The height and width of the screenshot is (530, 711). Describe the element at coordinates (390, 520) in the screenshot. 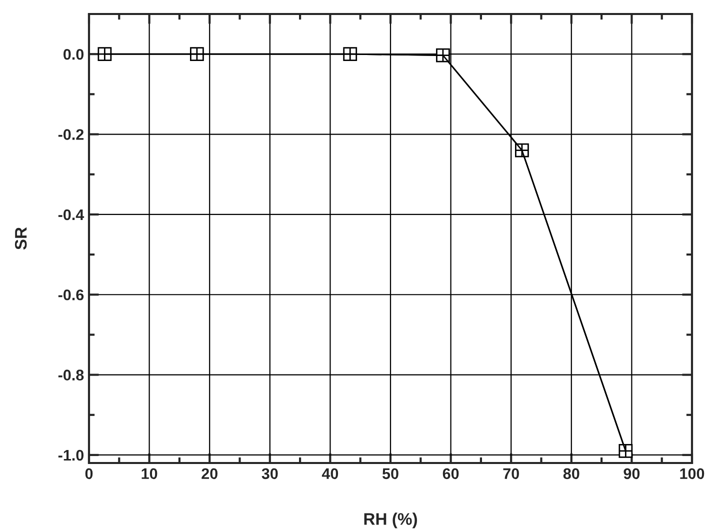

I see `x-axis-title: RH (%)` at that location.